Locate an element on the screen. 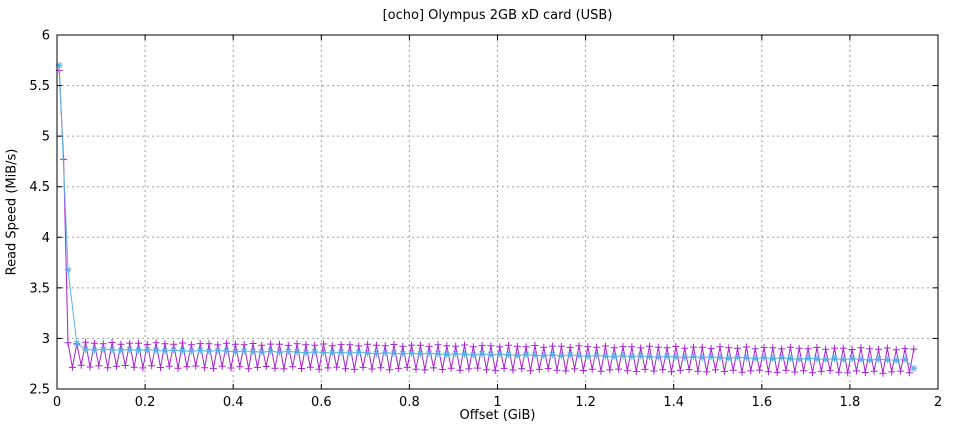 The height and width of the screenshot is (432, 960). x-tick-label: 1.2 is located at coordinates (585, 402).